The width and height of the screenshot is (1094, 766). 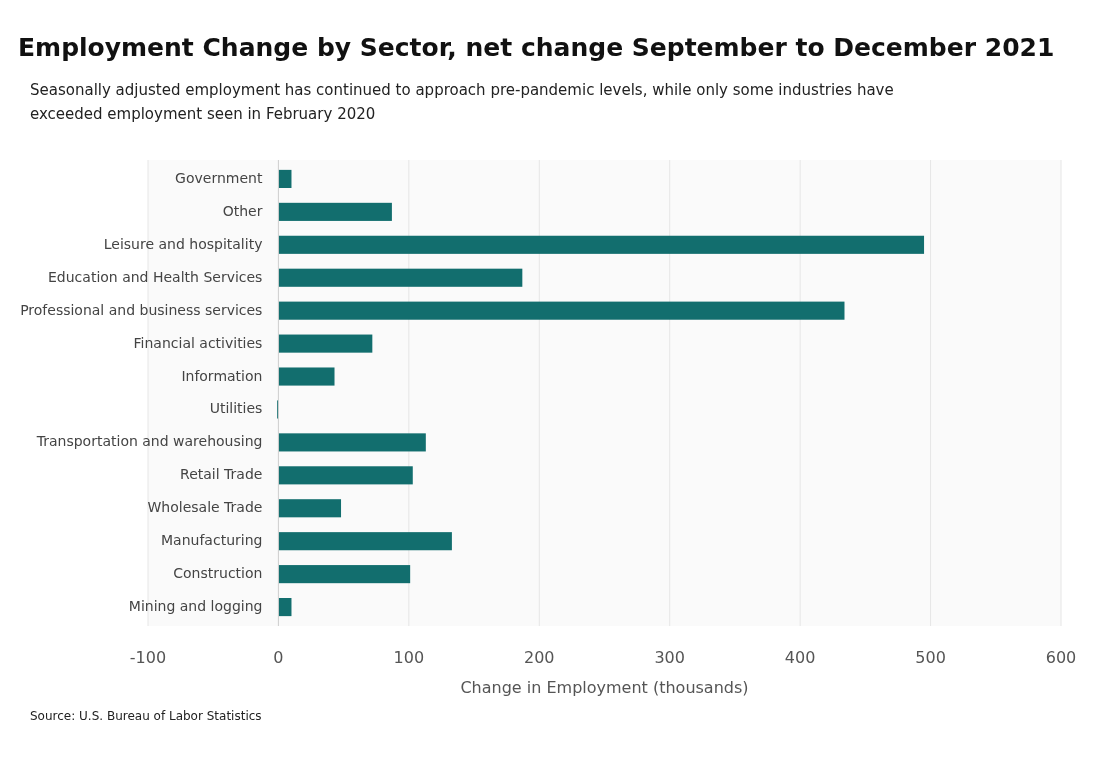 What do you see at coordinates (1061, 657) in the screenshot?
I see `x-tick-label: 600` at bounding box center [1061, 657].